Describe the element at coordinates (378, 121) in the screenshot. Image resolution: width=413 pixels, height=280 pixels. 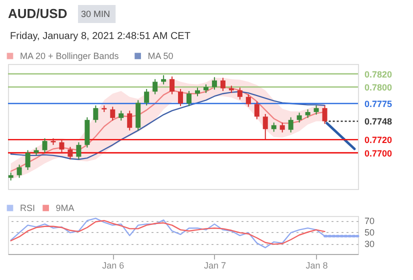
I see `y-tick-label: 0.7748` at that location.